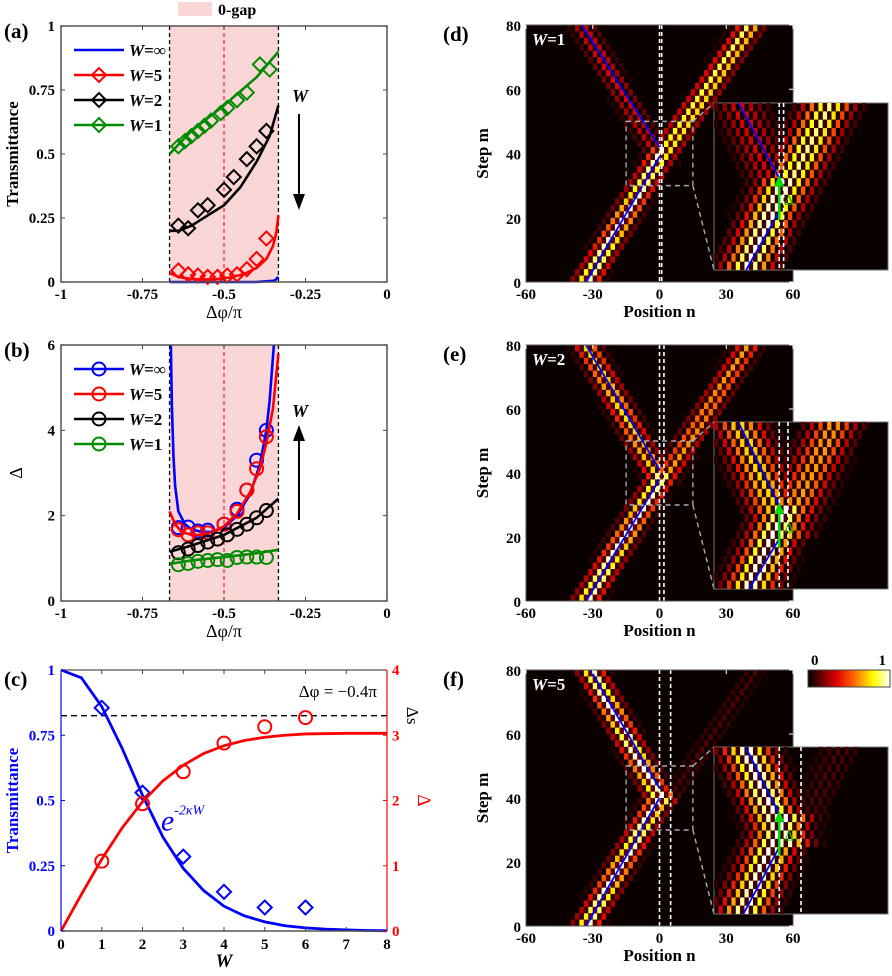 Image resolution: width=892 pixels, height=976 pixels. Describe the element at coordinates (224, 631) in the screenshot. I see `x-axis-label: Δφ/π` at that location.